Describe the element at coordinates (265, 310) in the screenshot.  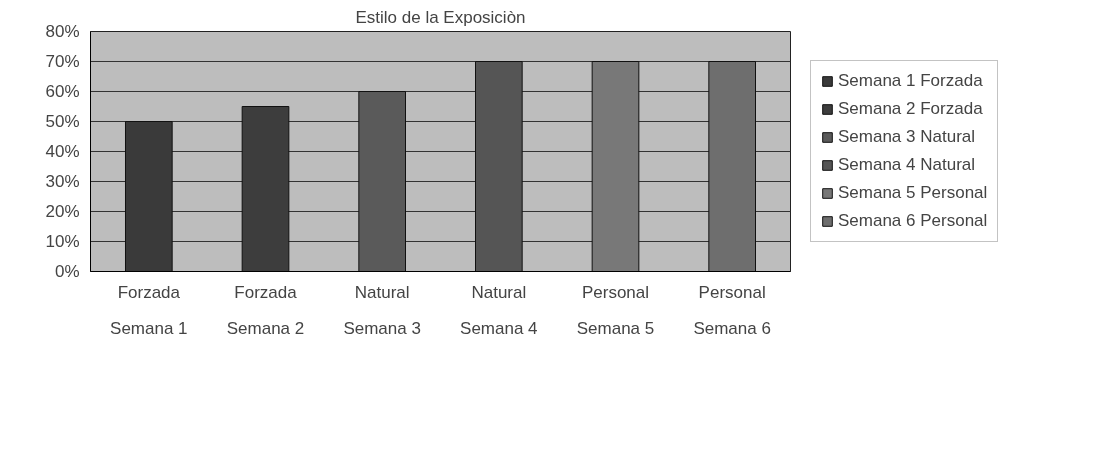
I see `x-tick-label: Forzada Semana 2` at that location.